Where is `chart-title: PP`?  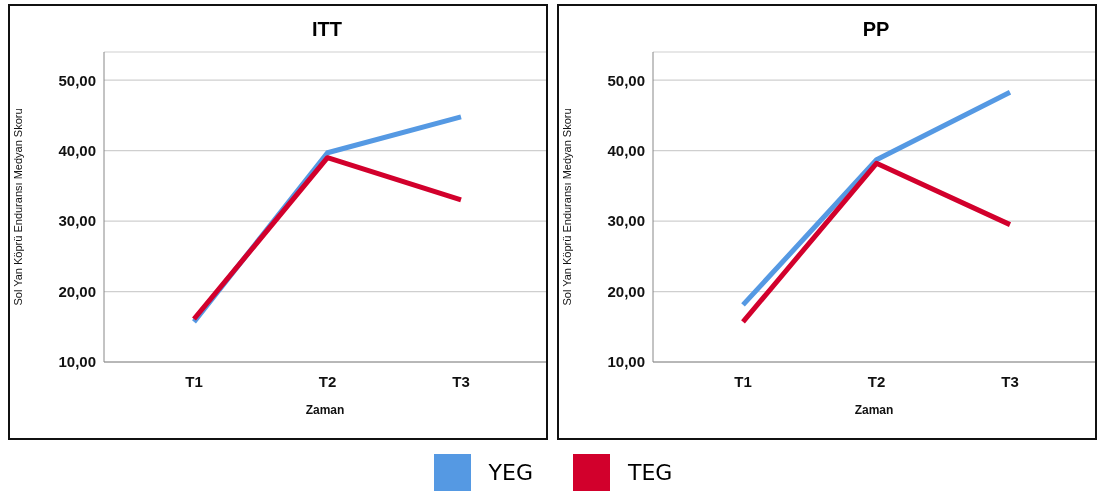
chart-title: PP is located at coordinates (876, 29).